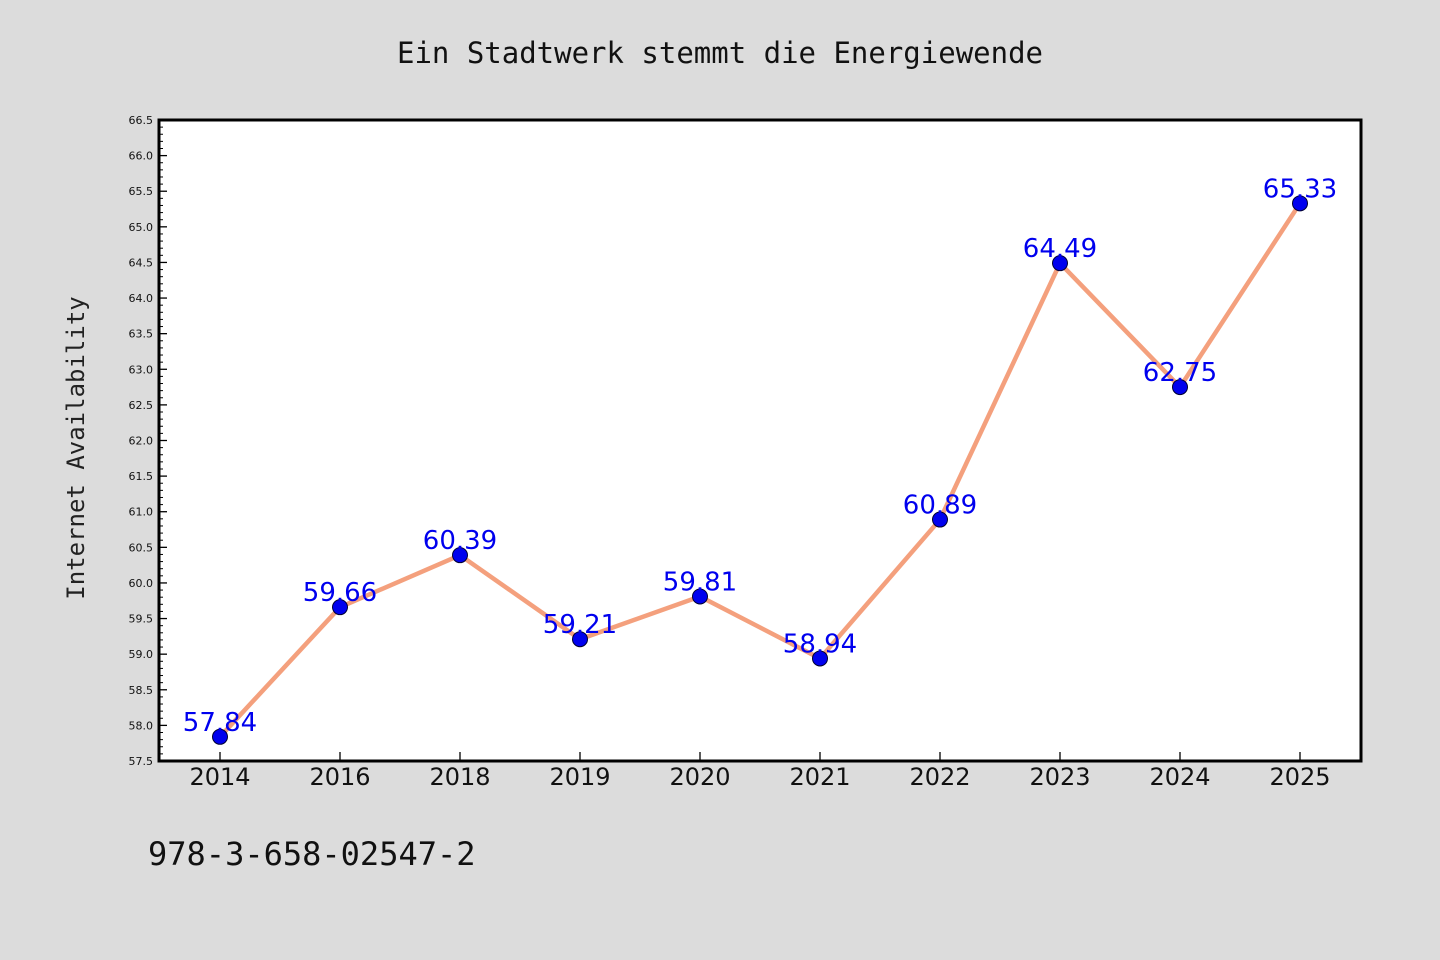 The width and height of the screenshot is (1440, 960). What do you see at coordinates (819, 777) in the screenshot?
I see `x-tick-label: 2021` at bounding box center [819, 777].